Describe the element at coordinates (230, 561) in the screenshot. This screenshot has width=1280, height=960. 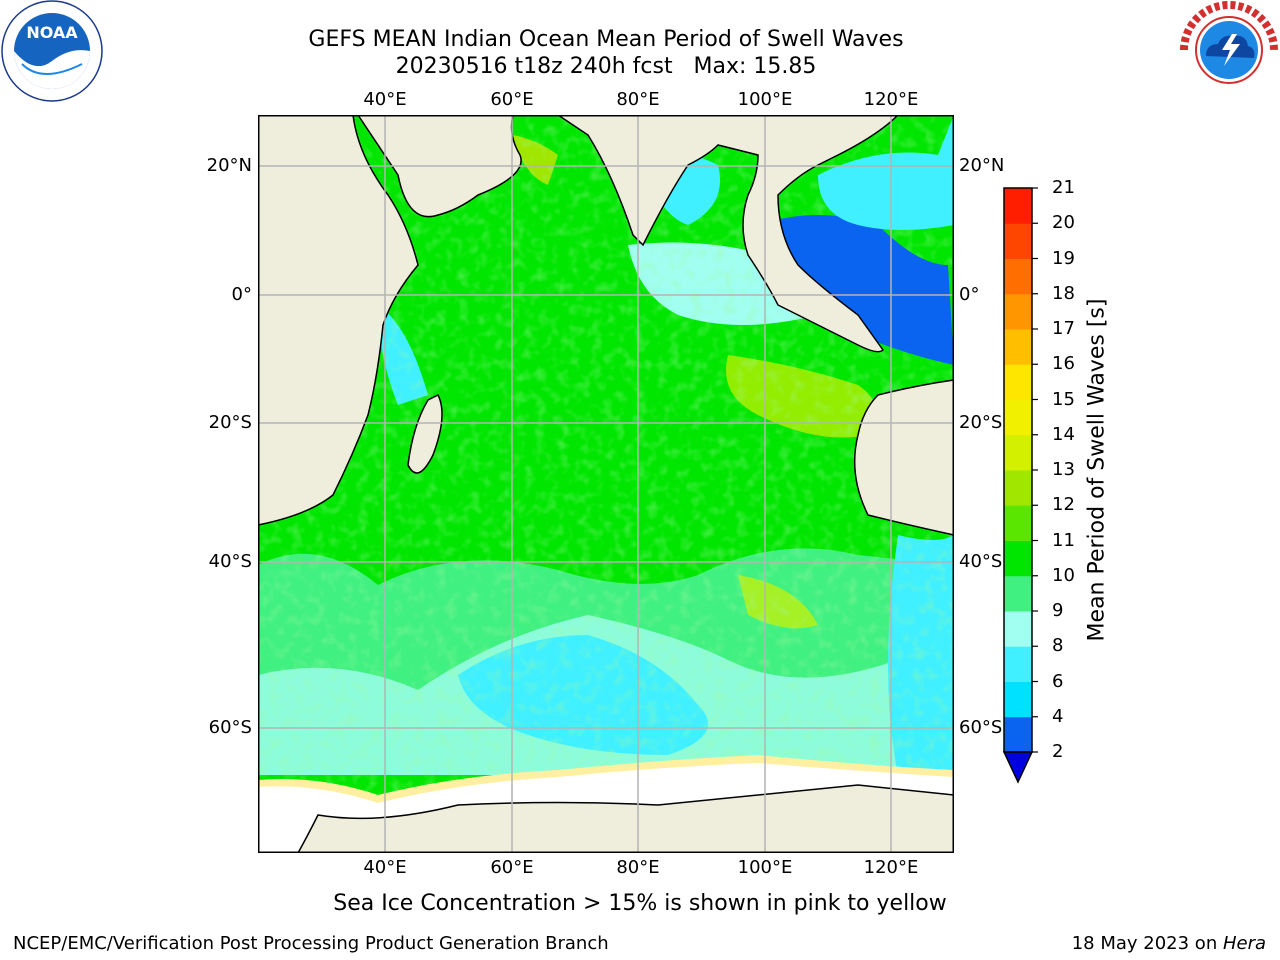
I see `lat-tick-left: 40°S` at that location.